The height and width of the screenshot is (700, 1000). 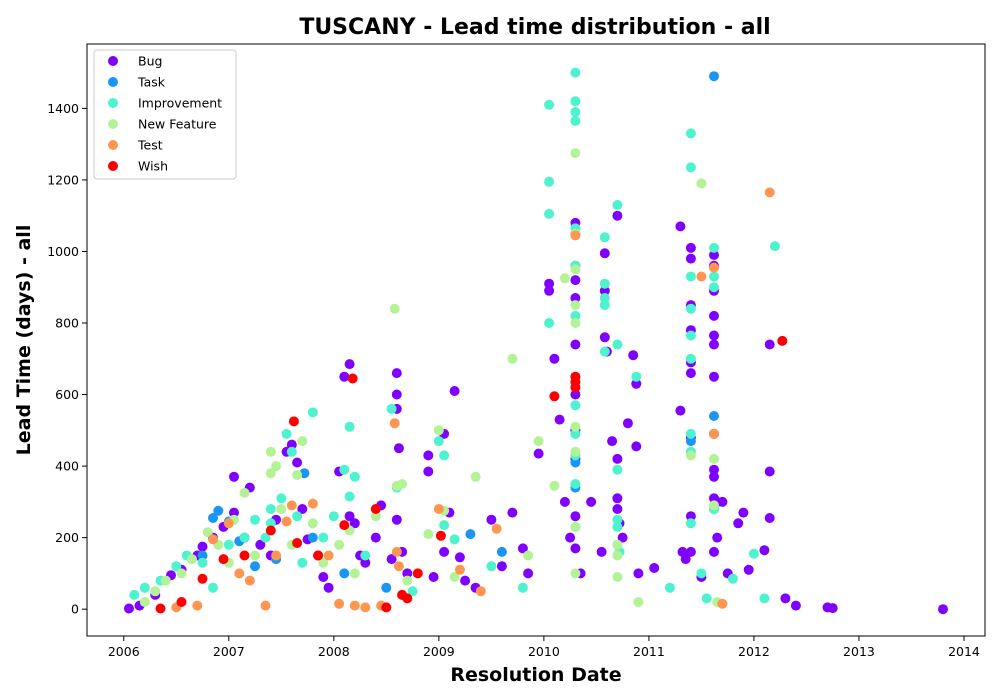 I want to click on y-tick-label: 600, so click(x=67, y=394).